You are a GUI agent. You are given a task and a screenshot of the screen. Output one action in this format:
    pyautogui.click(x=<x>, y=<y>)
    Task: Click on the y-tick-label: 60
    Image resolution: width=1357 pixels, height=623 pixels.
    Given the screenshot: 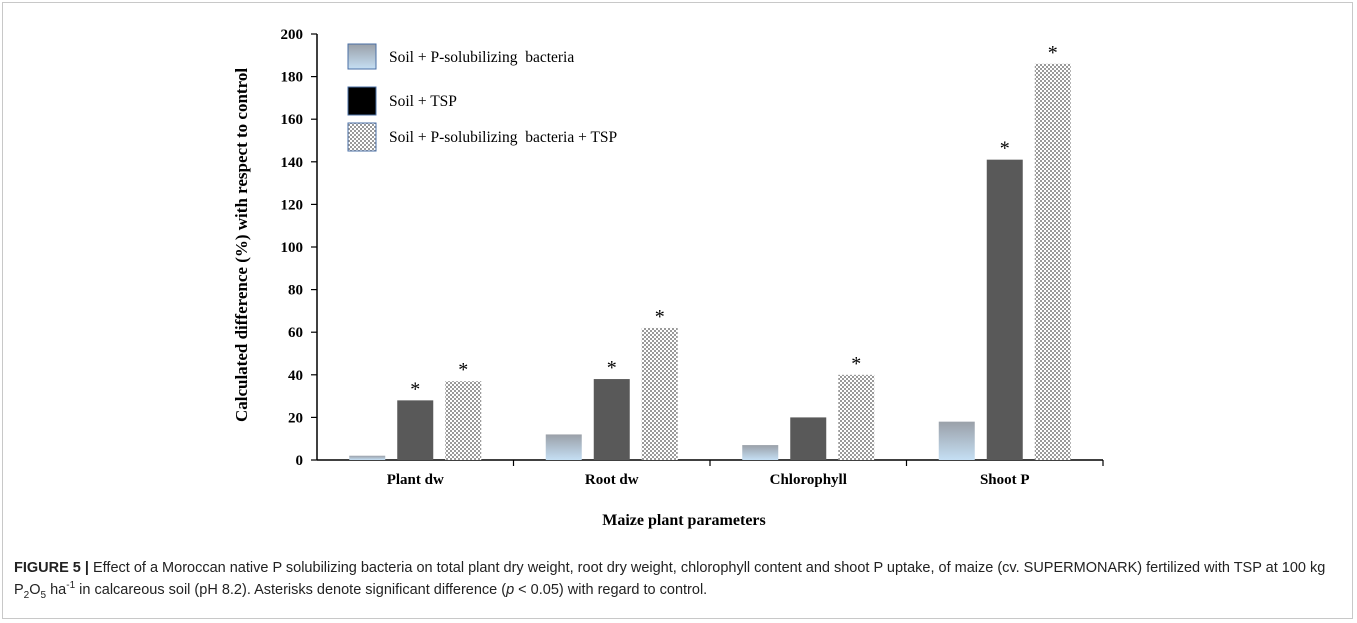 What is the action you would take?
    pyautogui.click(x=295, y=333)
    